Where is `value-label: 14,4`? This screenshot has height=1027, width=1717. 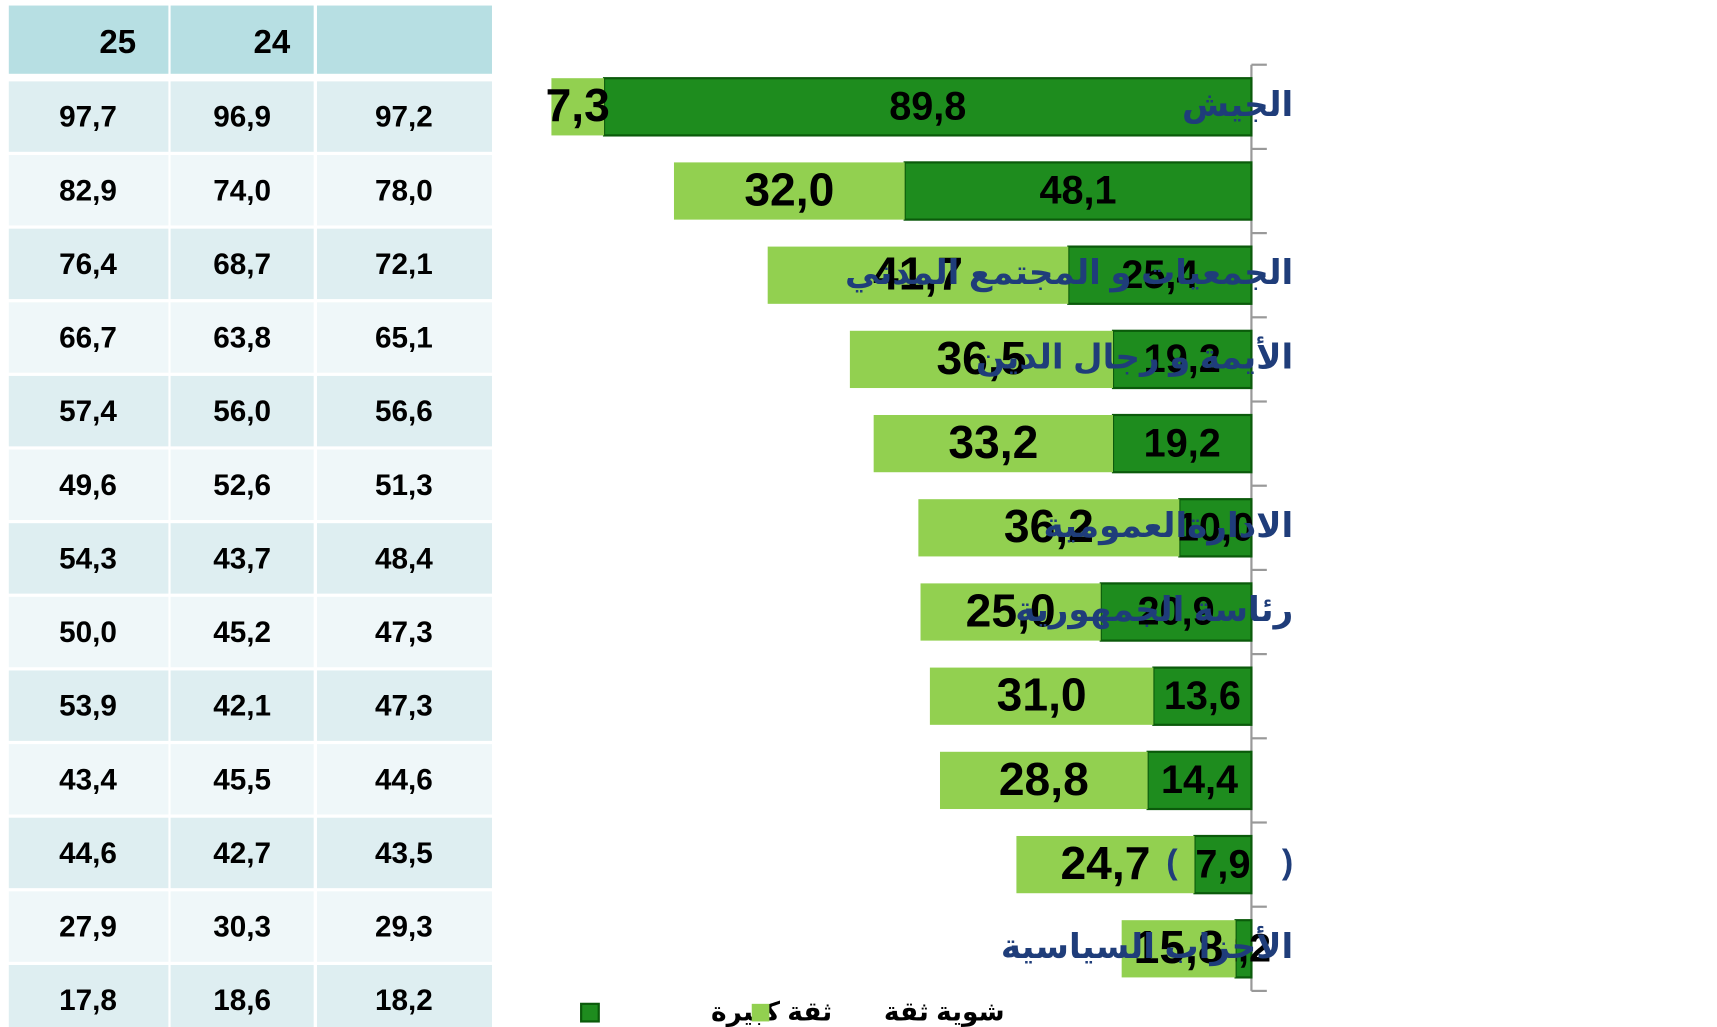 value-label: 14,4 is located at coordinates (1199, 780).